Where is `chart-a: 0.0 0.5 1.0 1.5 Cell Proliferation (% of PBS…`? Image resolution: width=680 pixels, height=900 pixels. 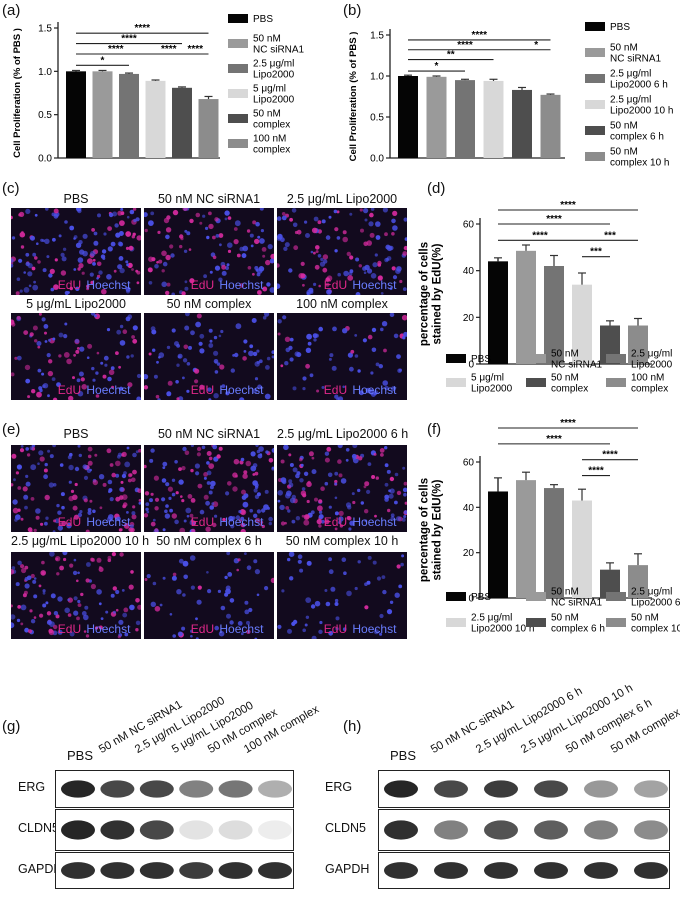
chart-a: 0.0 0.5 1.0 1.5 Cell Proliferation (% of PBS… is located at coordinates (158, 89).